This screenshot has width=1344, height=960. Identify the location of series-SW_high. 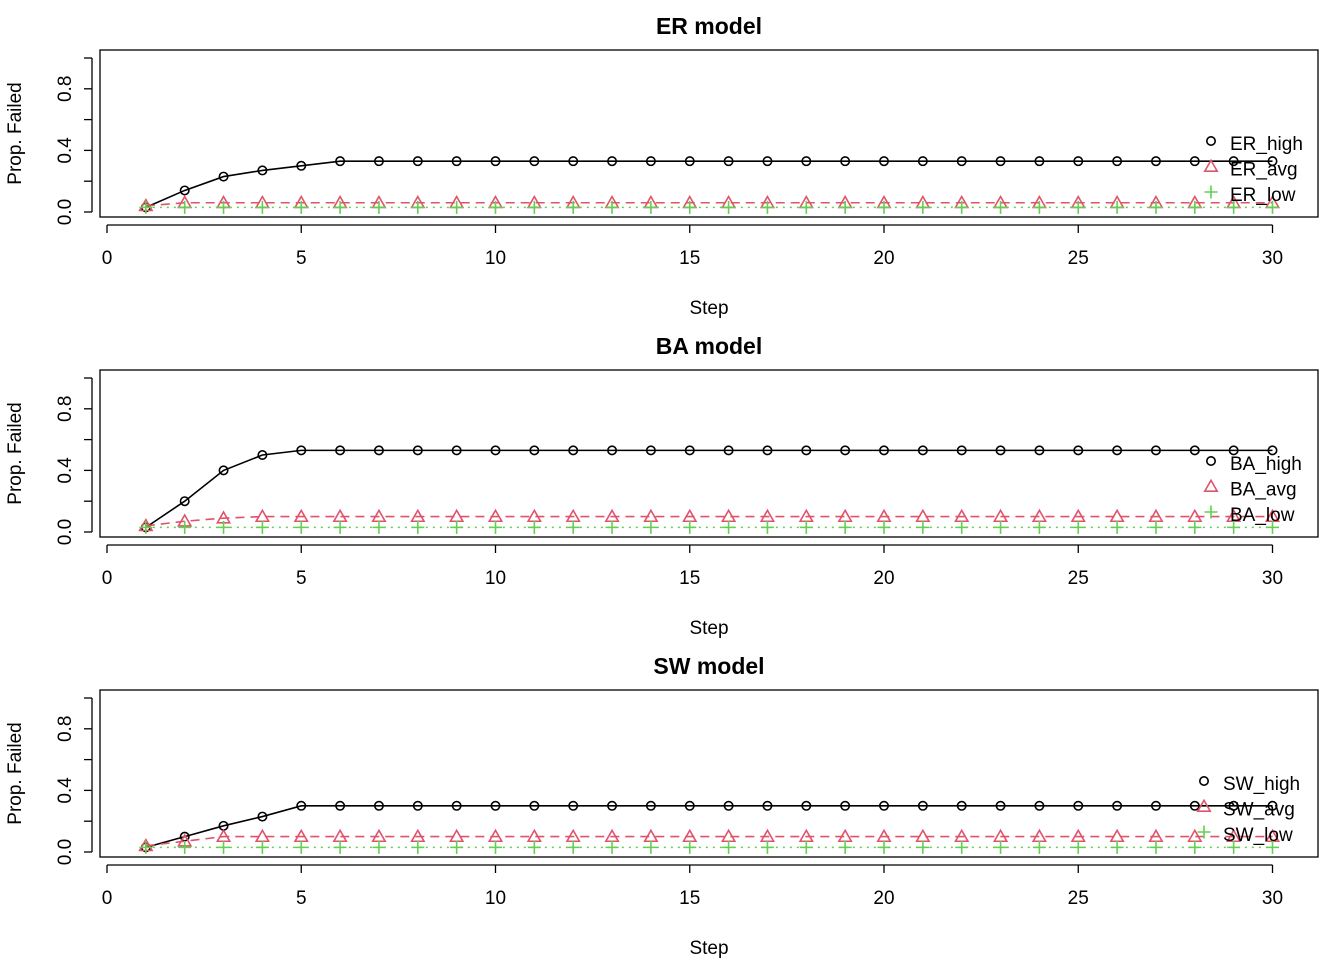
(709, 826).